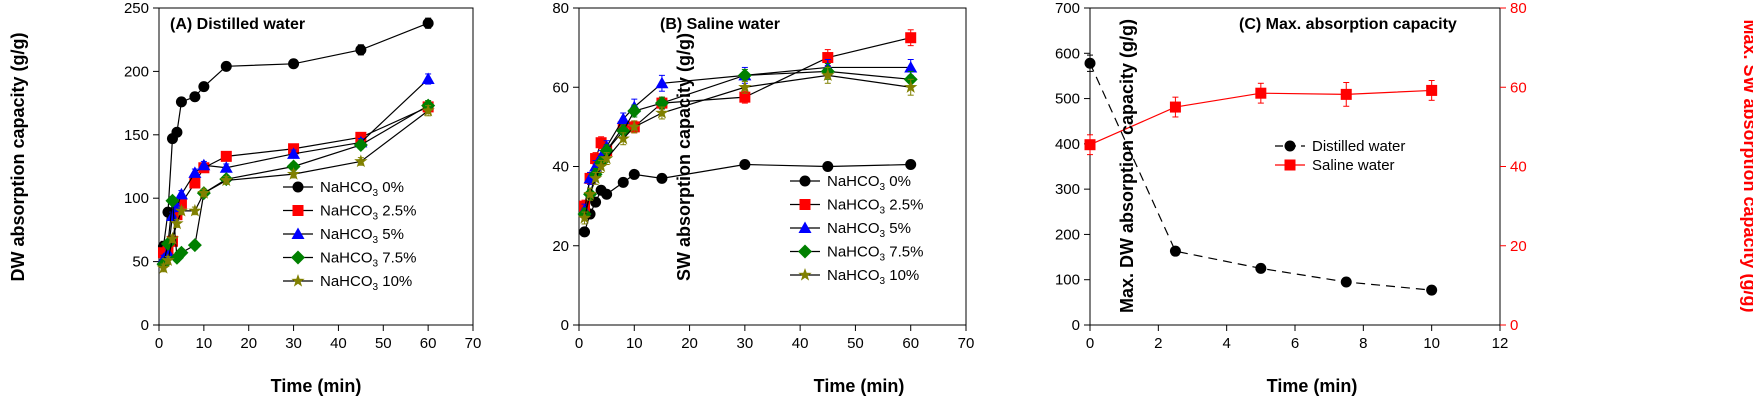  I want to click on y2-tick-label: 0, so click(1514, 325).